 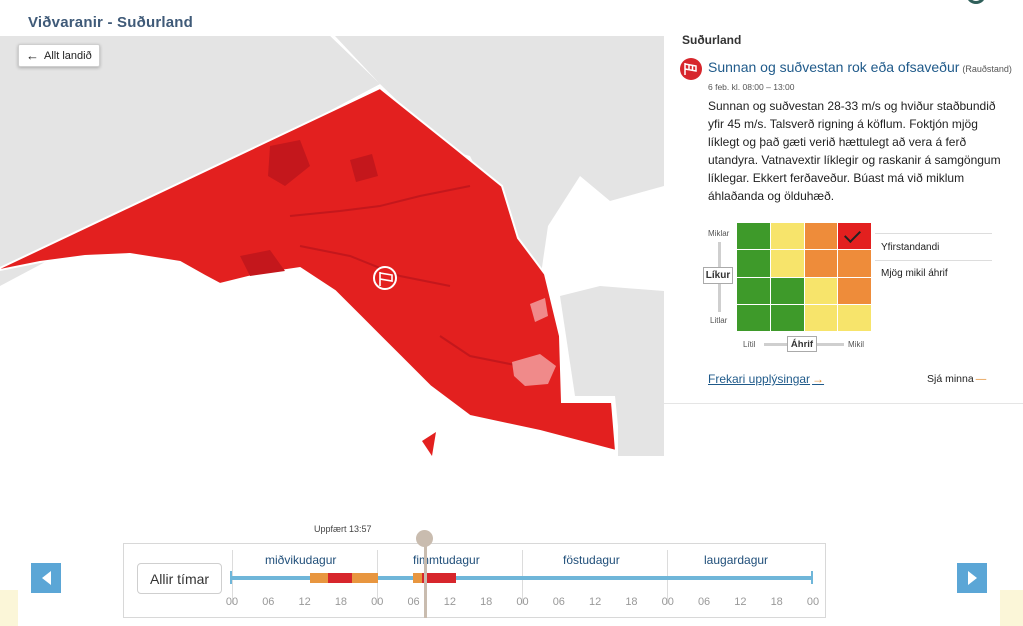 What do you see at coordinates (446, 560) in the screenshot?
I see `day-label-thursday: fimmtudagur` at bounding box center [446, 560].